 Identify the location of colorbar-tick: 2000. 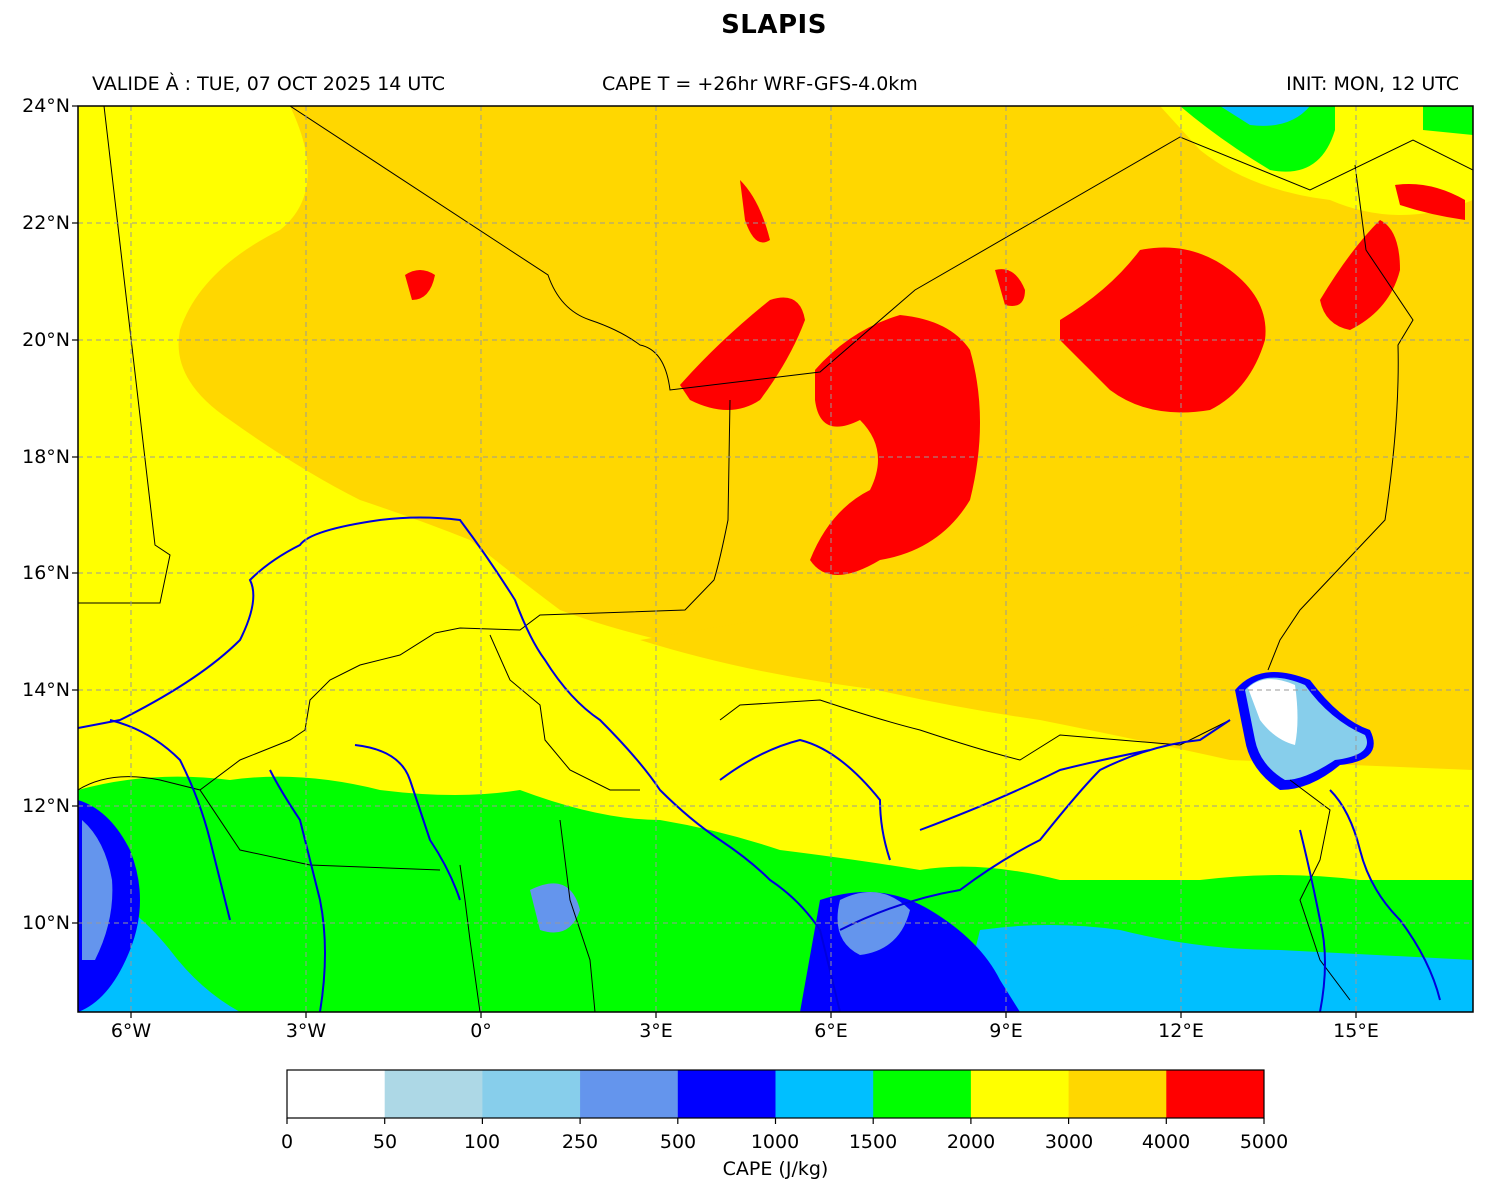
(971, 1142).